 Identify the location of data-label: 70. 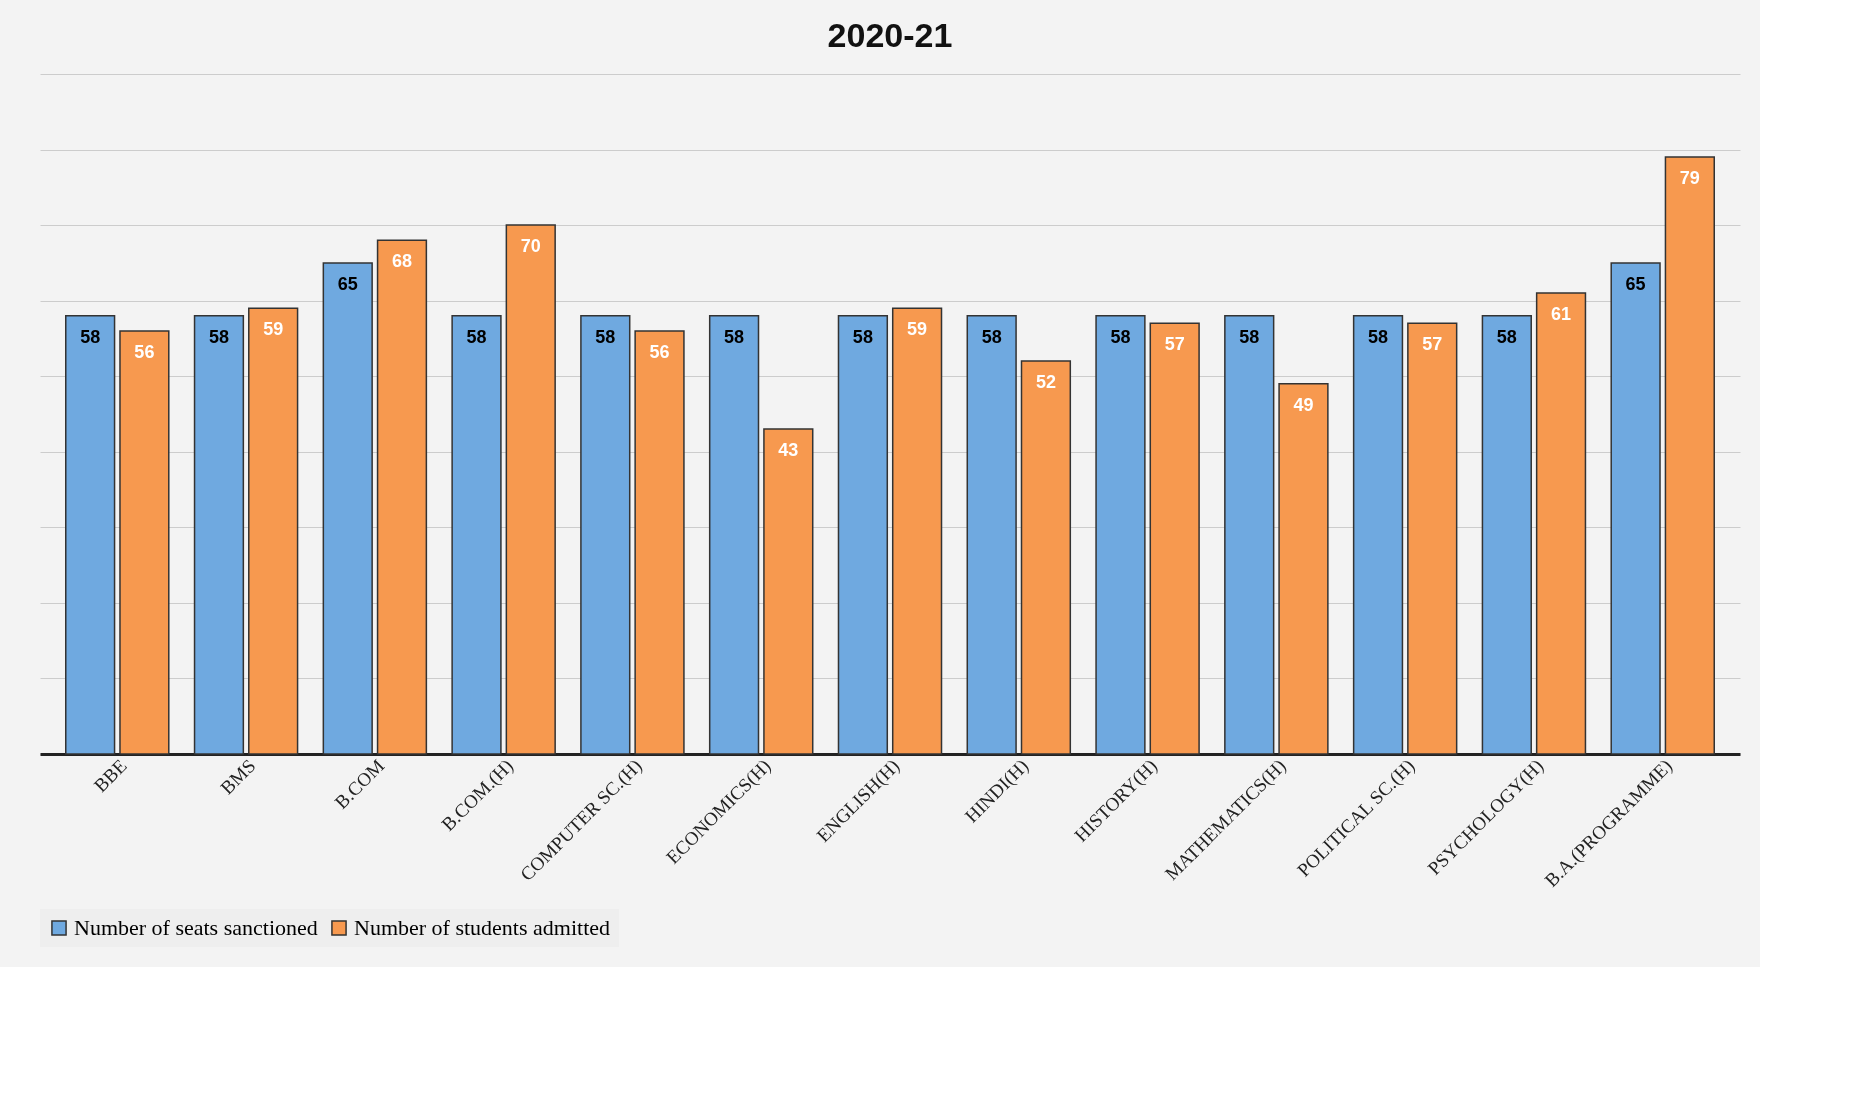
(530, 246).